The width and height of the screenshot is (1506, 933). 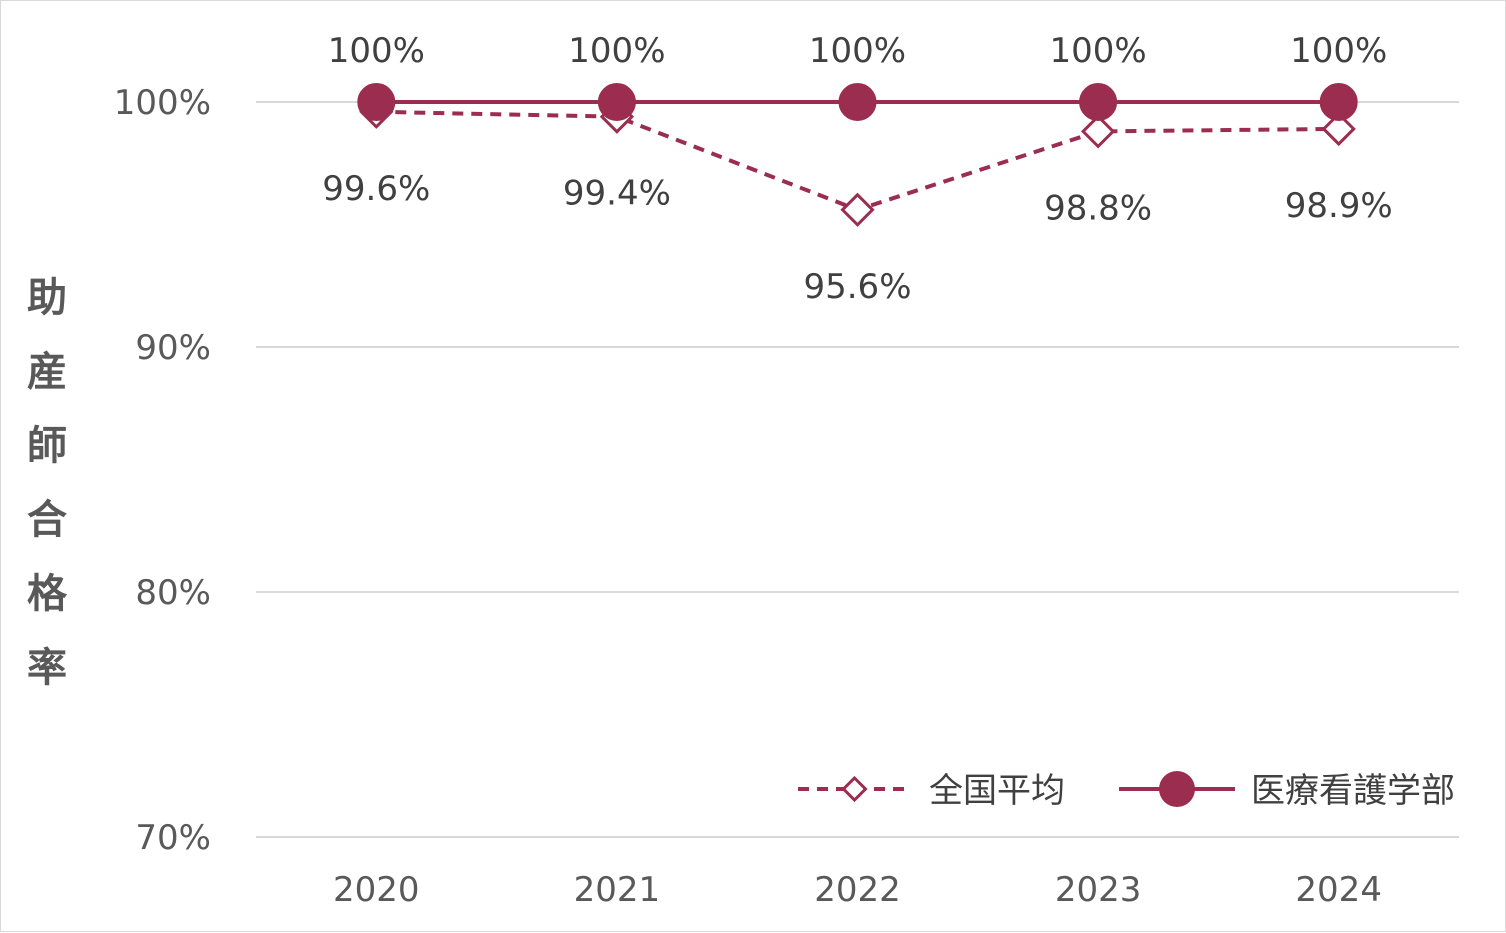 I want to click on data-label: 99.6%, so click(x=376, y=189).